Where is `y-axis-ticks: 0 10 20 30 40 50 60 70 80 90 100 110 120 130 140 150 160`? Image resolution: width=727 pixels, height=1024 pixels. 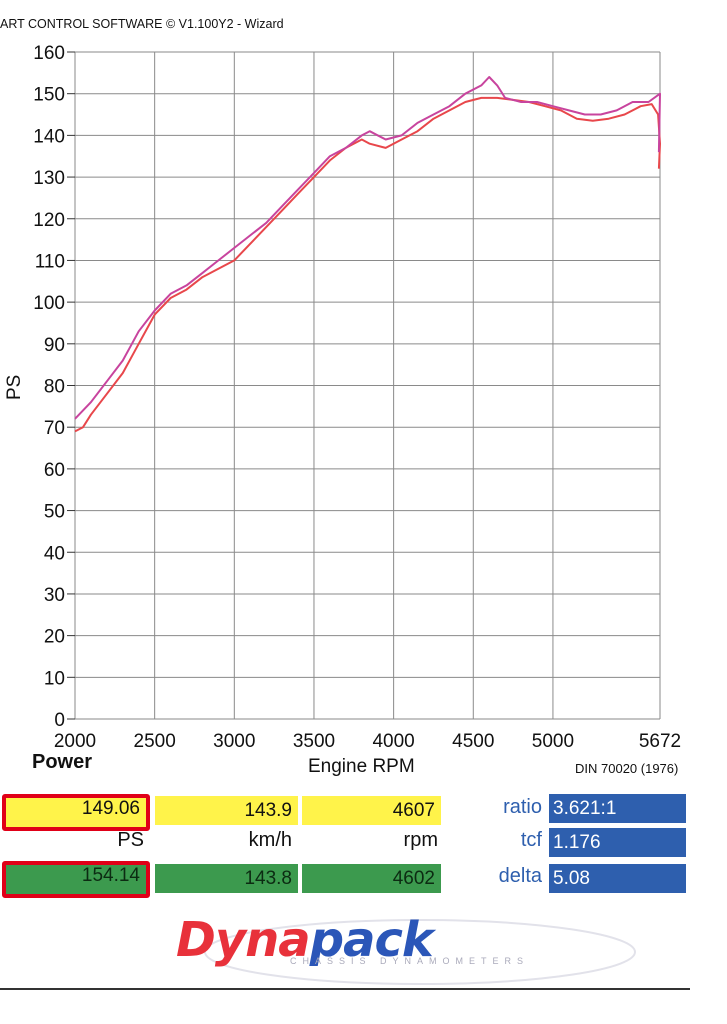
y-axis-ticks: 0 10 20 30 40 50 60 70 80 90 100 110 120 130 140 150 160 is located at coordinates (54, 387).